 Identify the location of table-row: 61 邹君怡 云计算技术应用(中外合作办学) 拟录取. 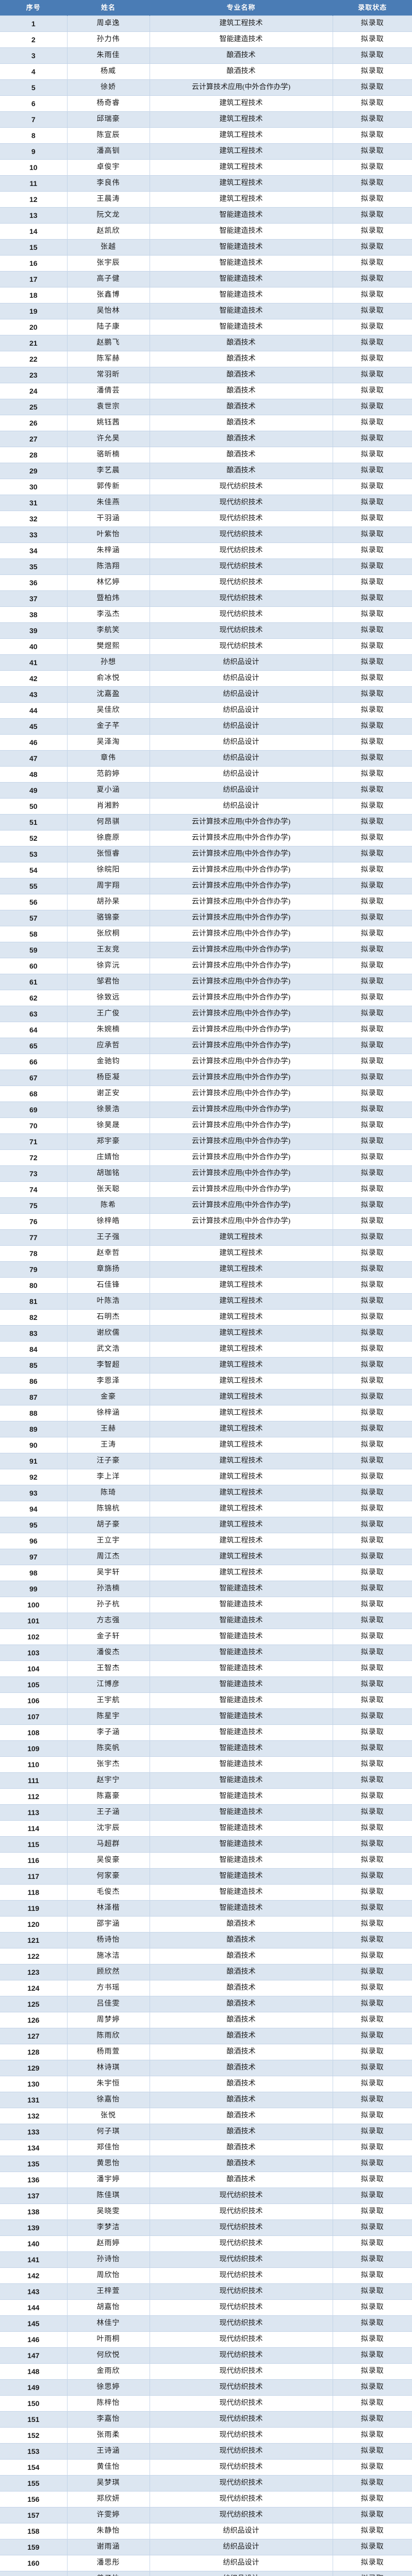
(206, 982).